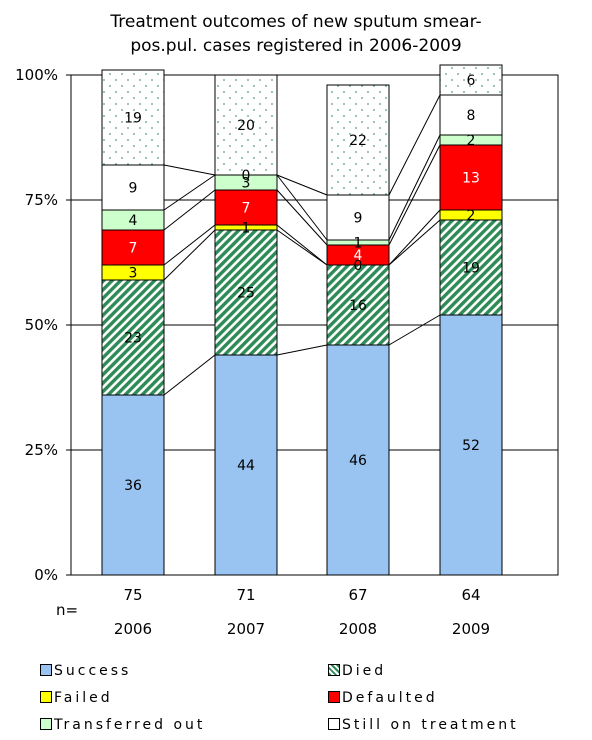 The width and height of the screenshot is (592, 740). Describe the element at coordinates (296, 46) in the screenshot. I see `chart-title-line-2: pos.pul. cases registered in 2006-2009` at that location.